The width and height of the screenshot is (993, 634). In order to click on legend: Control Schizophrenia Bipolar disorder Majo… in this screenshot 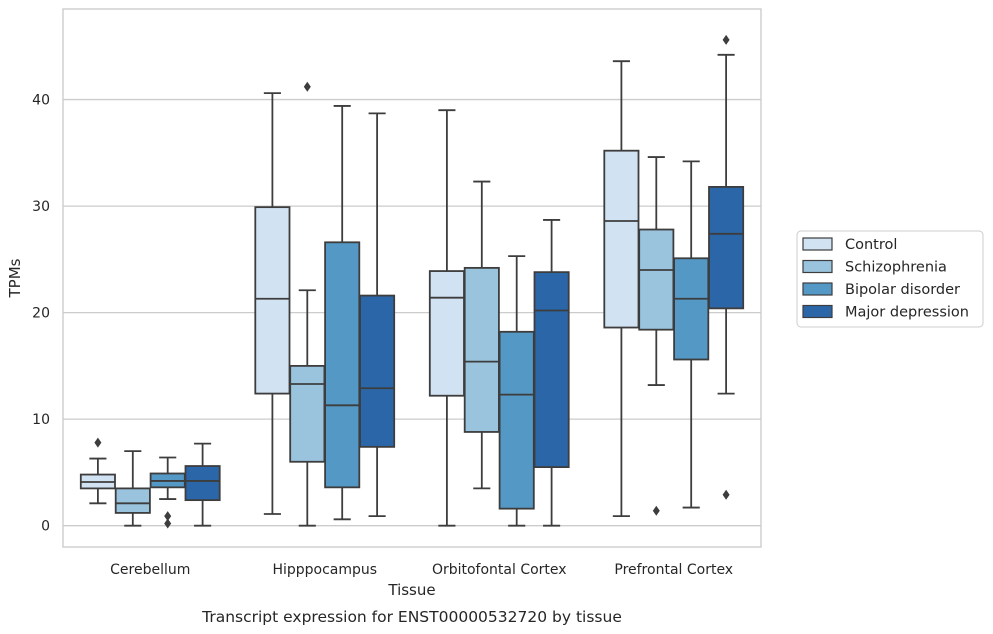, I will do `click(890, 279)`.